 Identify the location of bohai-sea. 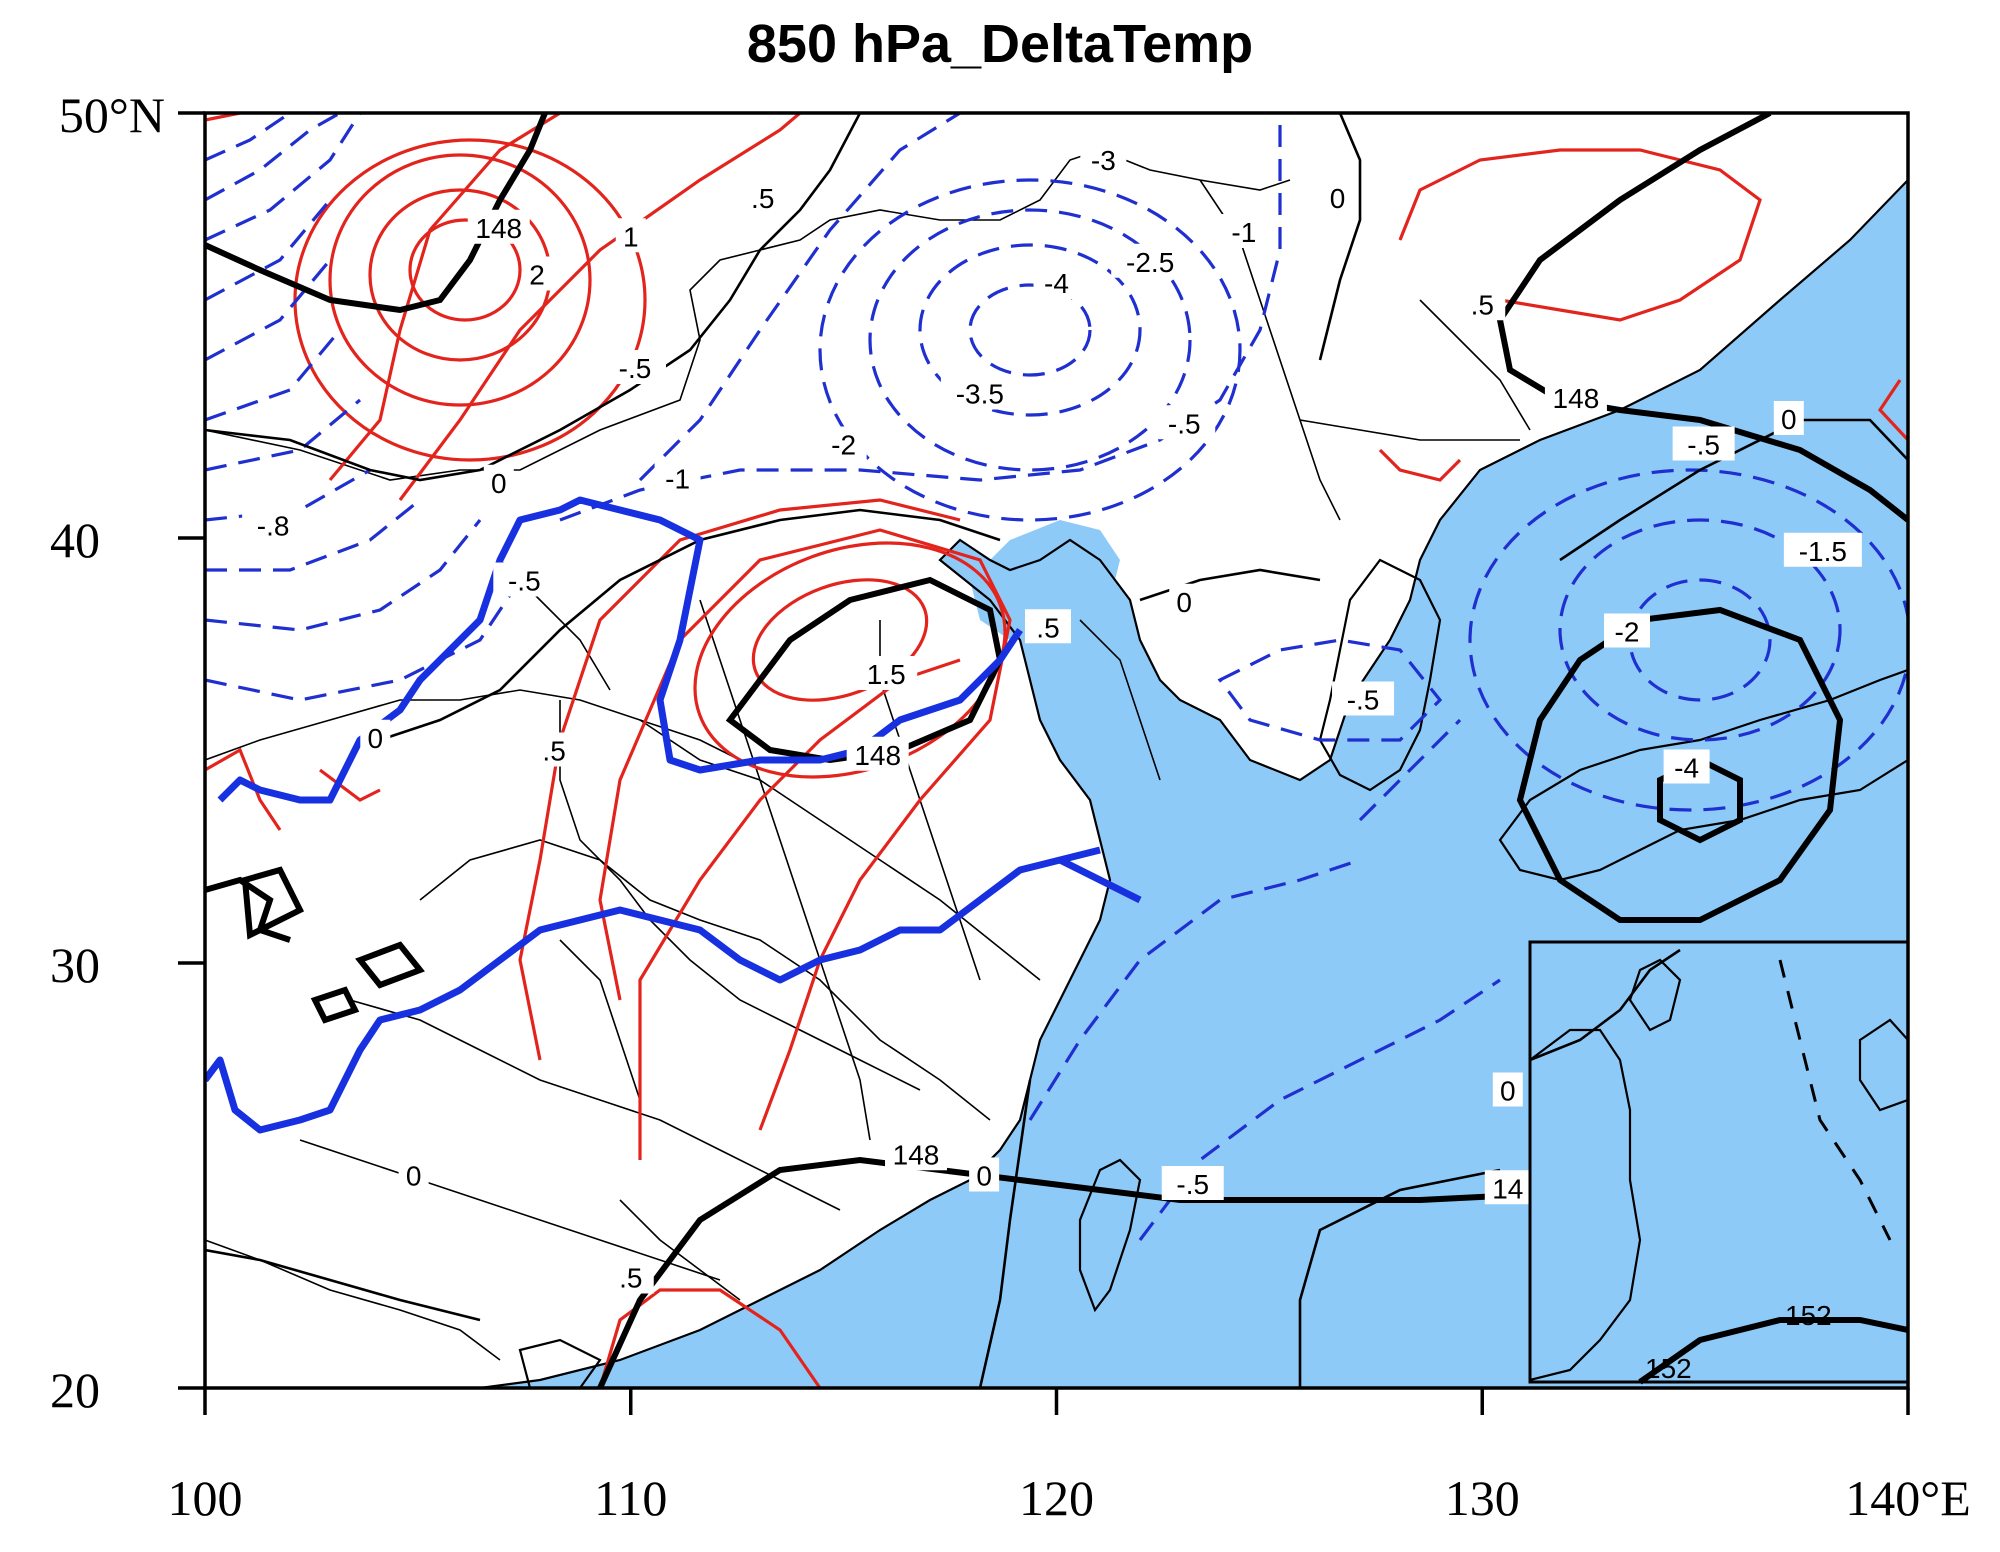
(1045, 580).